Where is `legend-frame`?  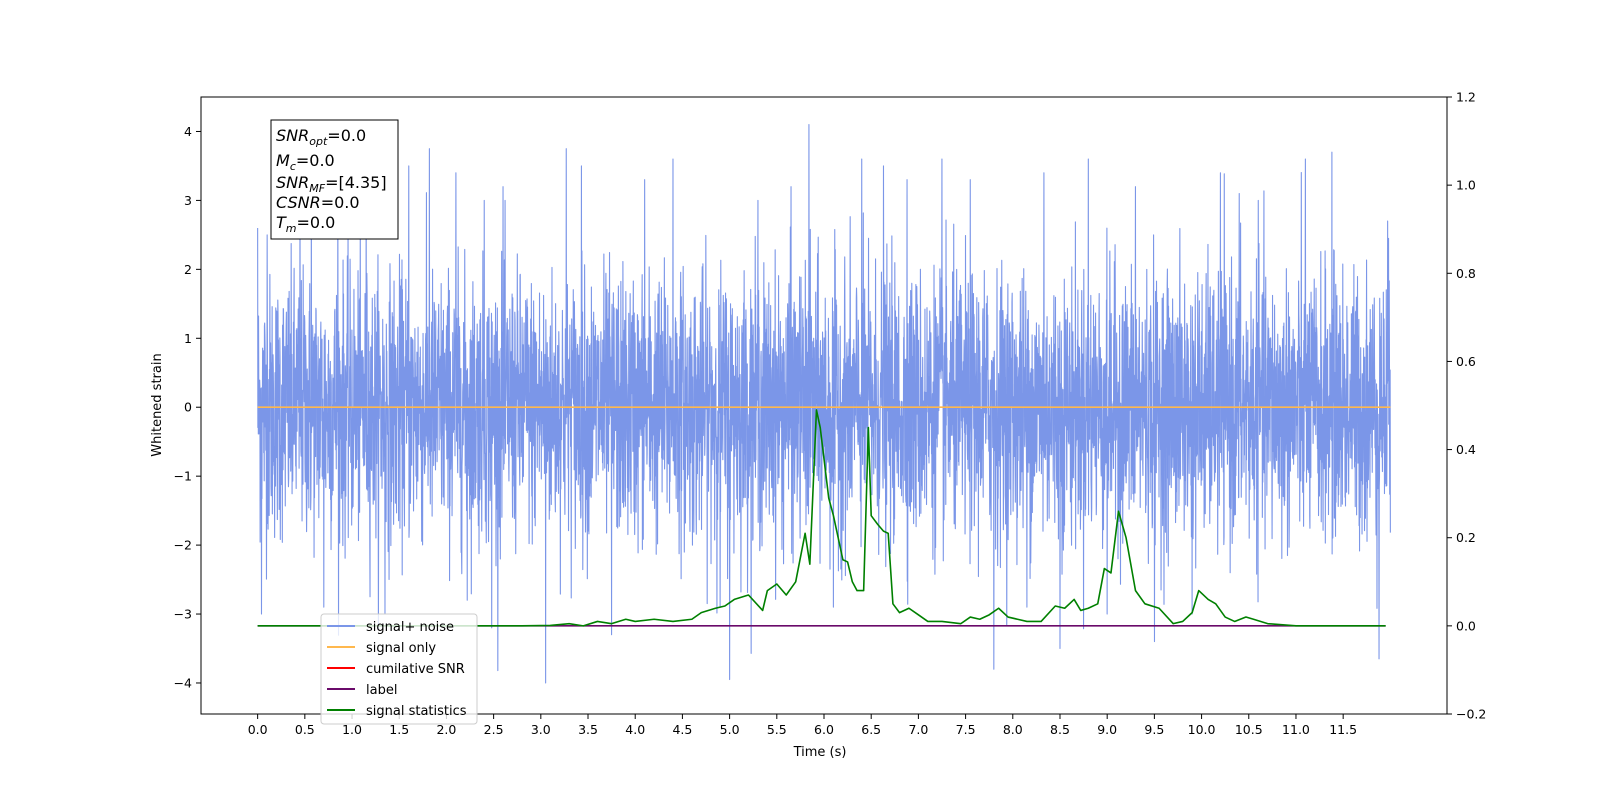
legend-frame is located at coordinates (399, 669).